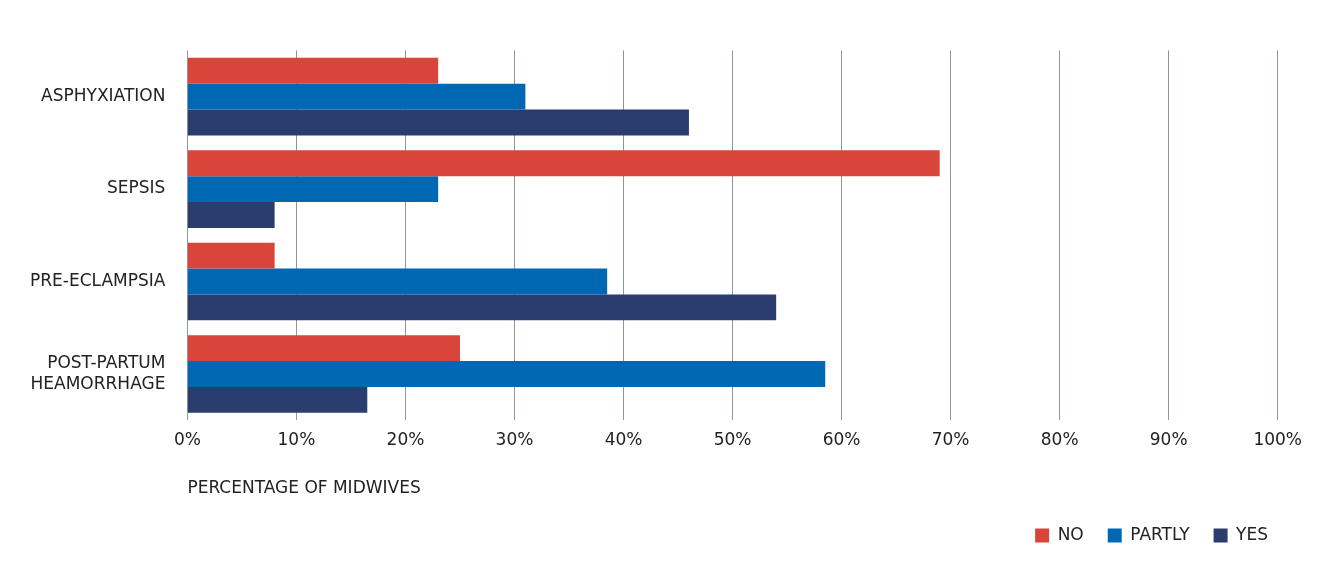  What do you see at coordinates (136, 187) in the screenshot?
I see `y-tick-label: SEPSIS` at bounding box center [136, 187].